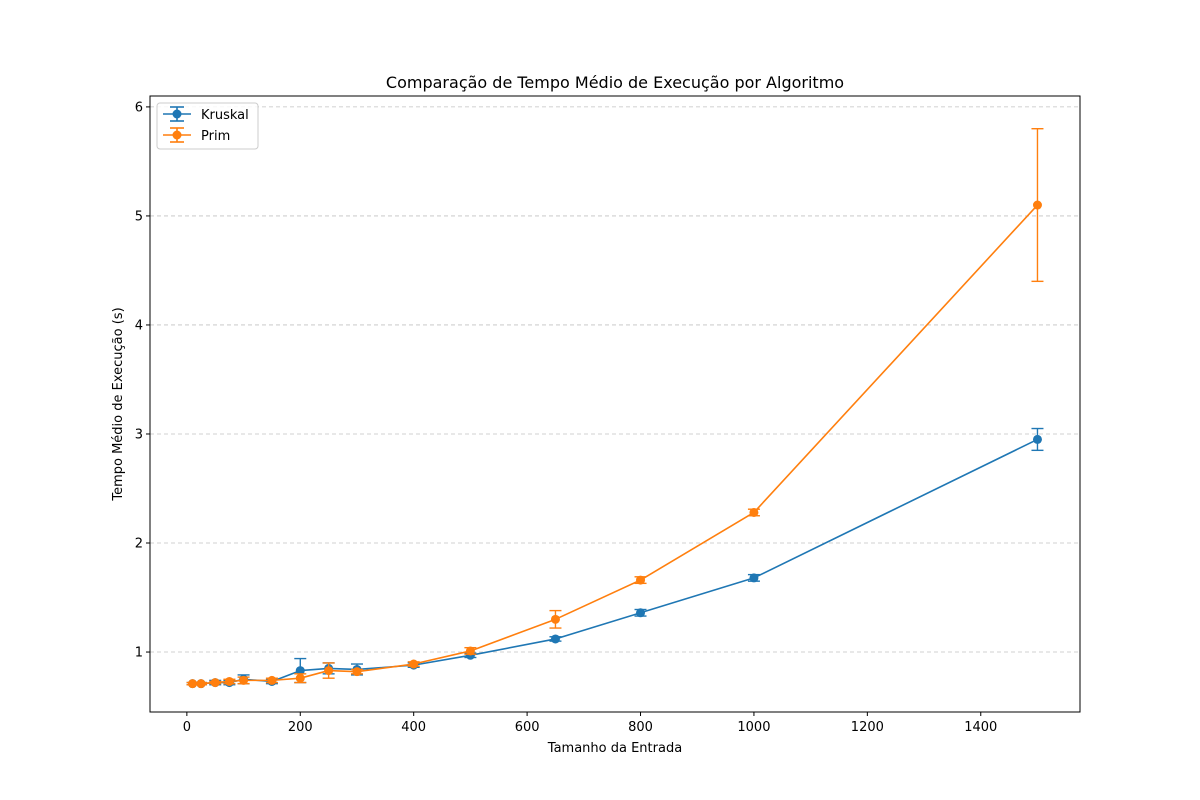  Describe the element at coordinates (640, 727) in the screenshot. I see `x-tick-label: 800` at that location.